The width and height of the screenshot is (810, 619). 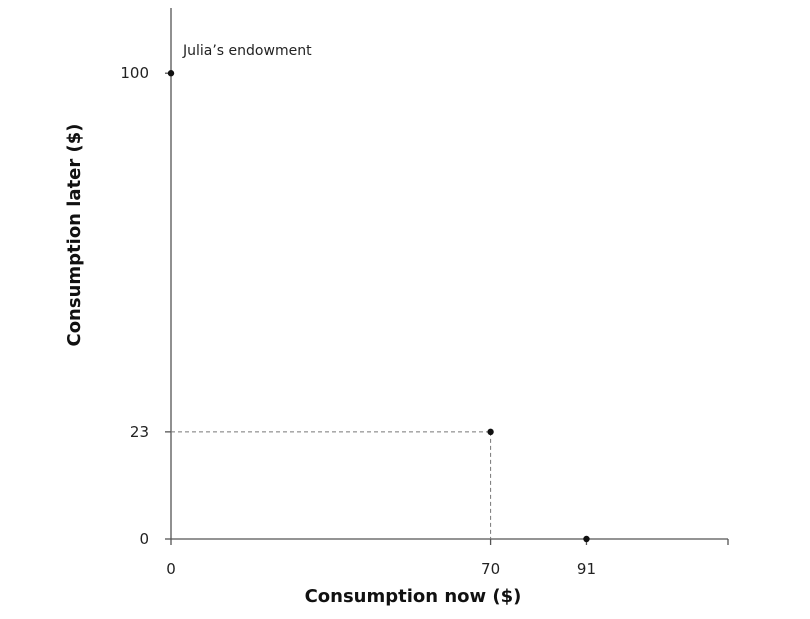 What do you see at coordinates (331, 485) in the screenshot?
I see `guide-lines` at bounding box center [331, 485].